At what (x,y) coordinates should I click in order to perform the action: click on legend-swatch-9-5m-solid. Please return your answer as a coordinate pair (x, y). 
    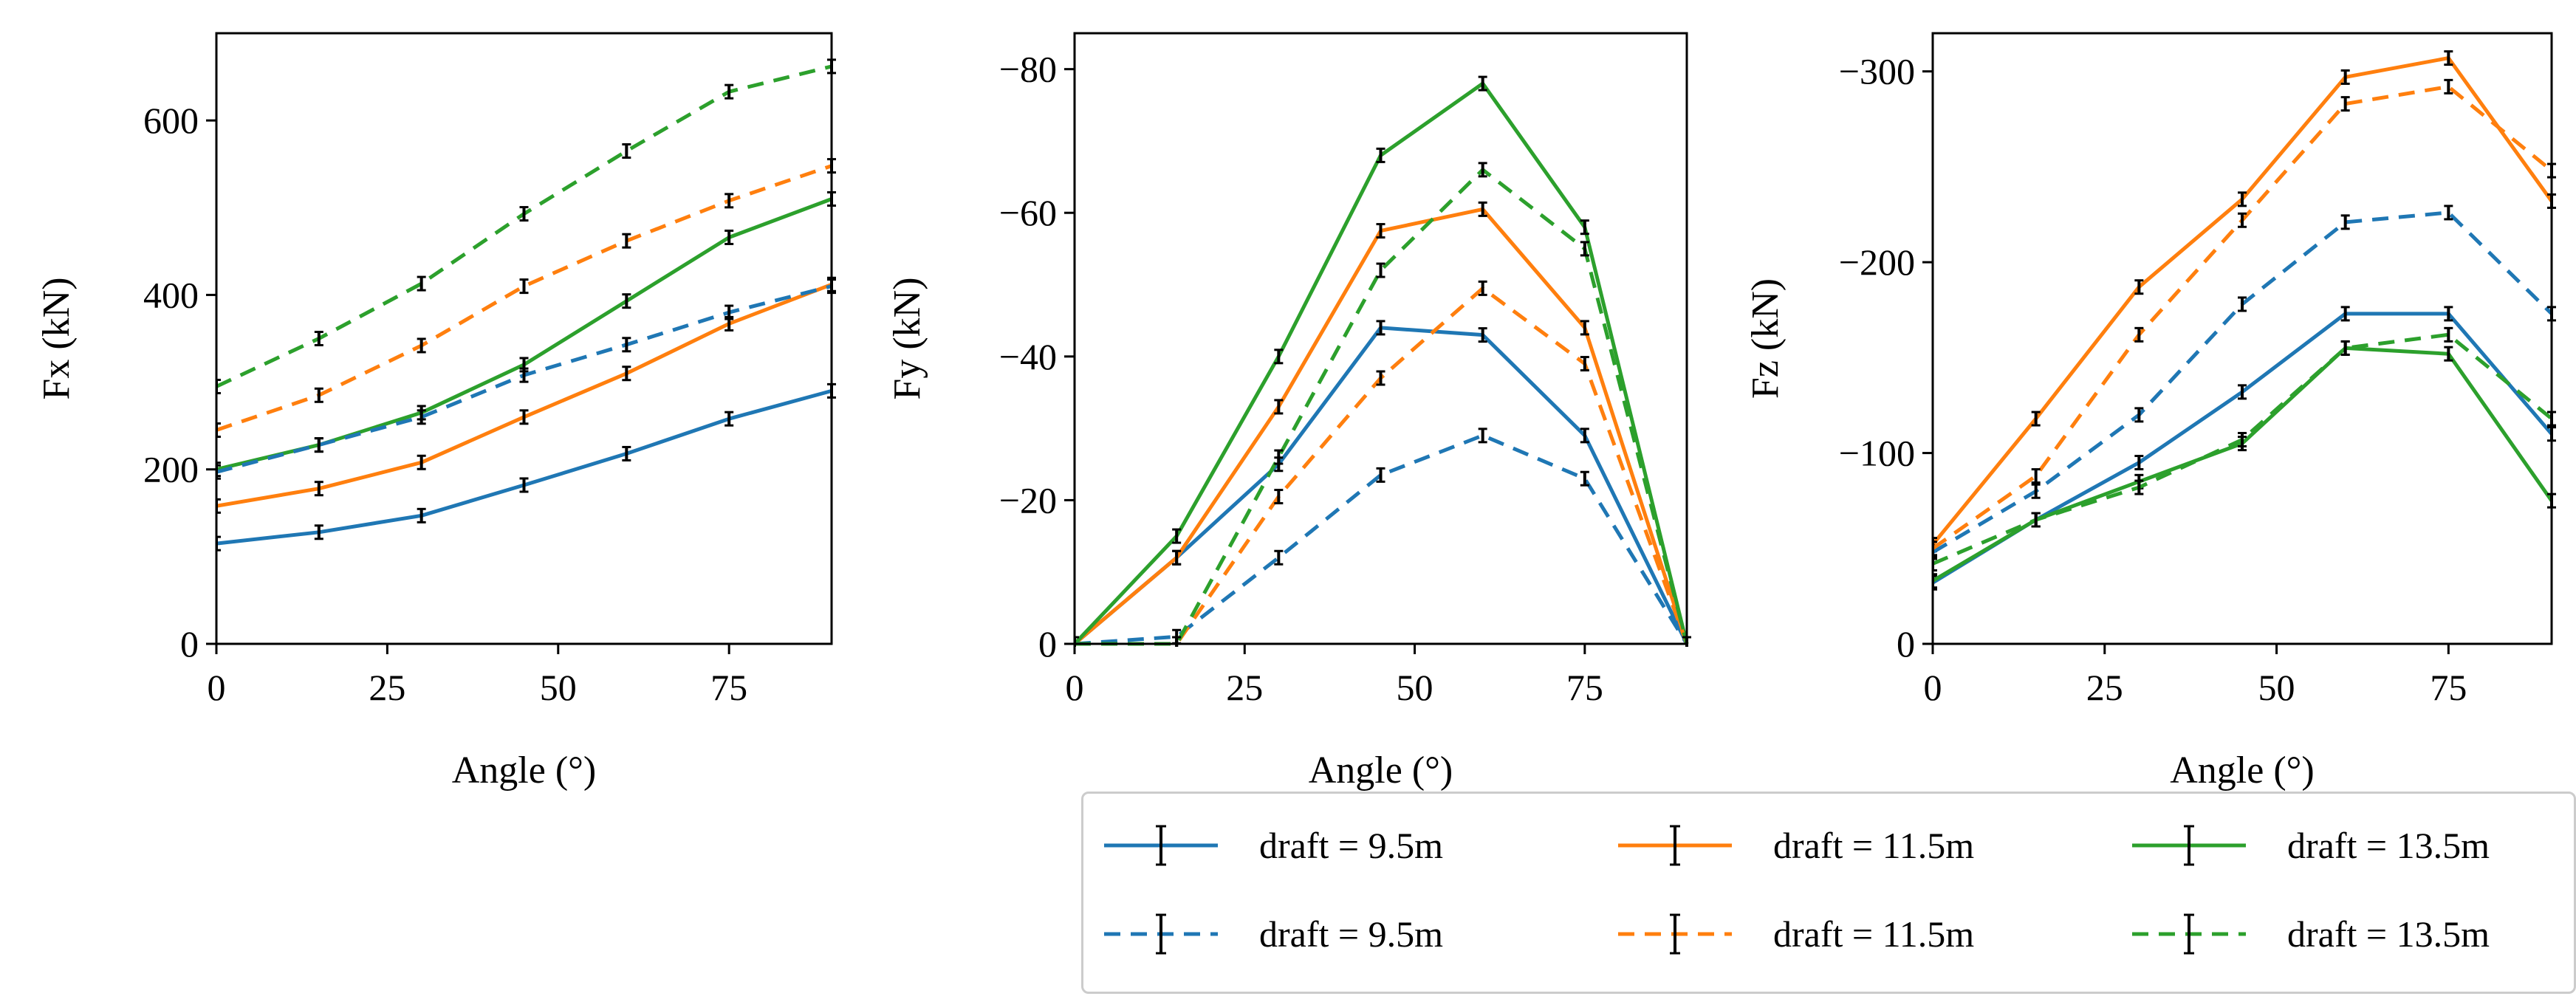
    Looking at the image, I should click on (1161, 846).